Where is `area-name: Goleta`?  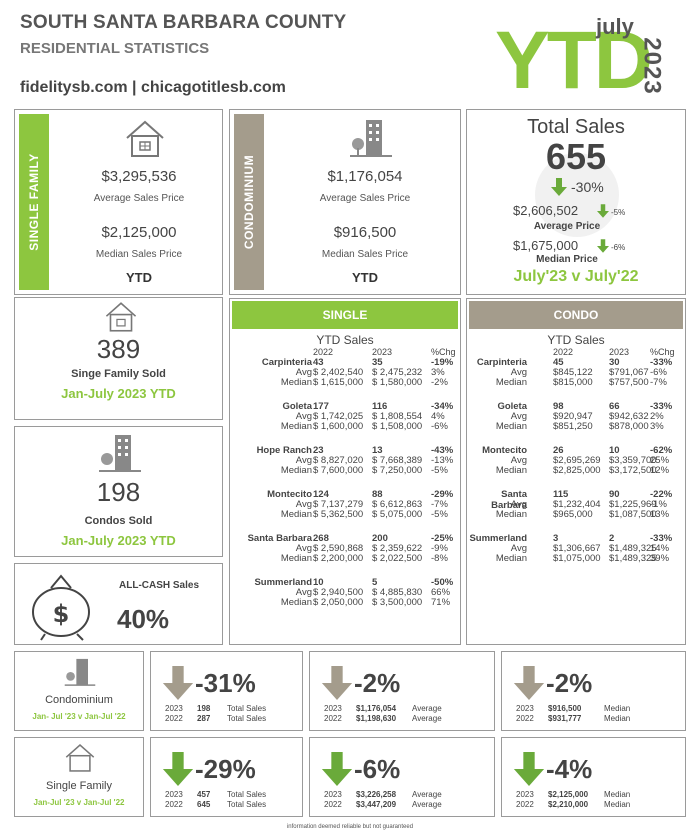
area-name: Goleta is located at coordinates (297, 406).